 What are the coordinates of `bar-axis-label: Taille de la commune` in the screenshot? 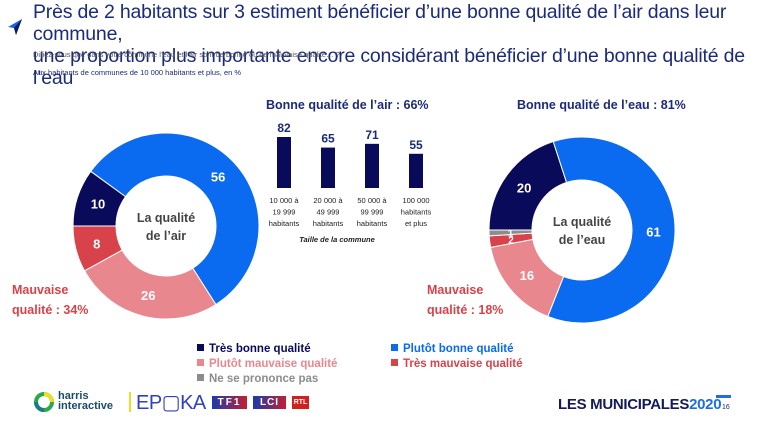 It's located at (337, 239).